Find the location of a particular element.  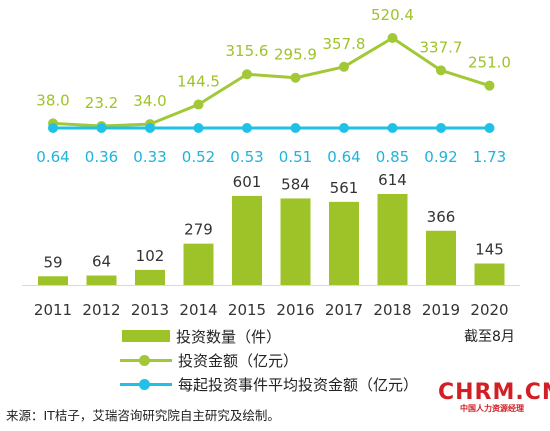

bar-value-label: 614 is located at coordinates (392, 180).